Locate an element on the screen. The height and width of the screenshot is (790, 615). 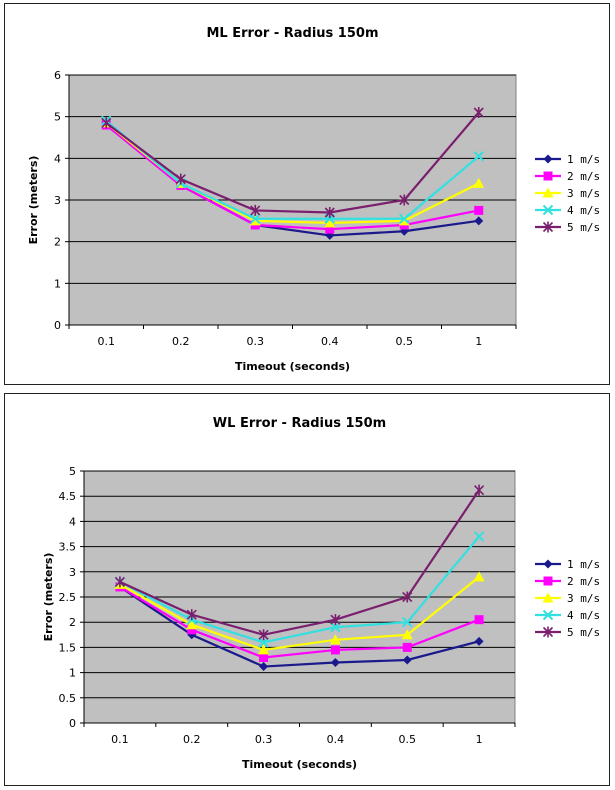
y-tick-label: 0.5 is located at coordinates (68, 698).